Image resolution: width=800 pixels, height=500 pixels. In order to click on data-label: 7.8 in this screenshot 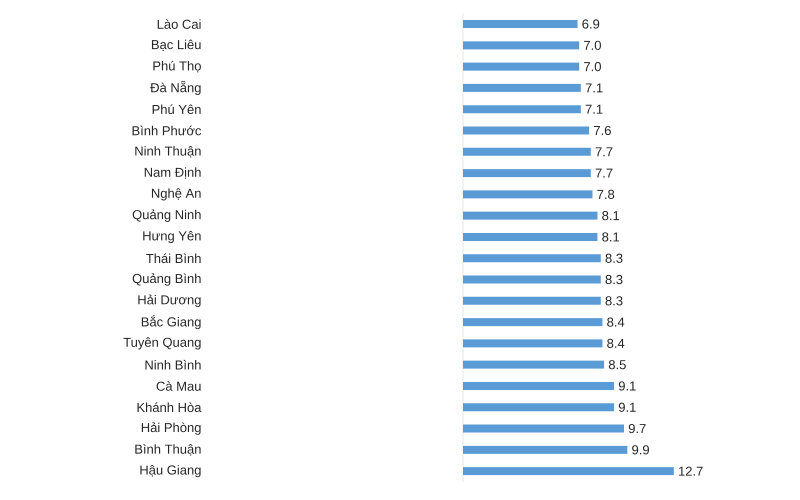, I will do `click(605, 194)`.